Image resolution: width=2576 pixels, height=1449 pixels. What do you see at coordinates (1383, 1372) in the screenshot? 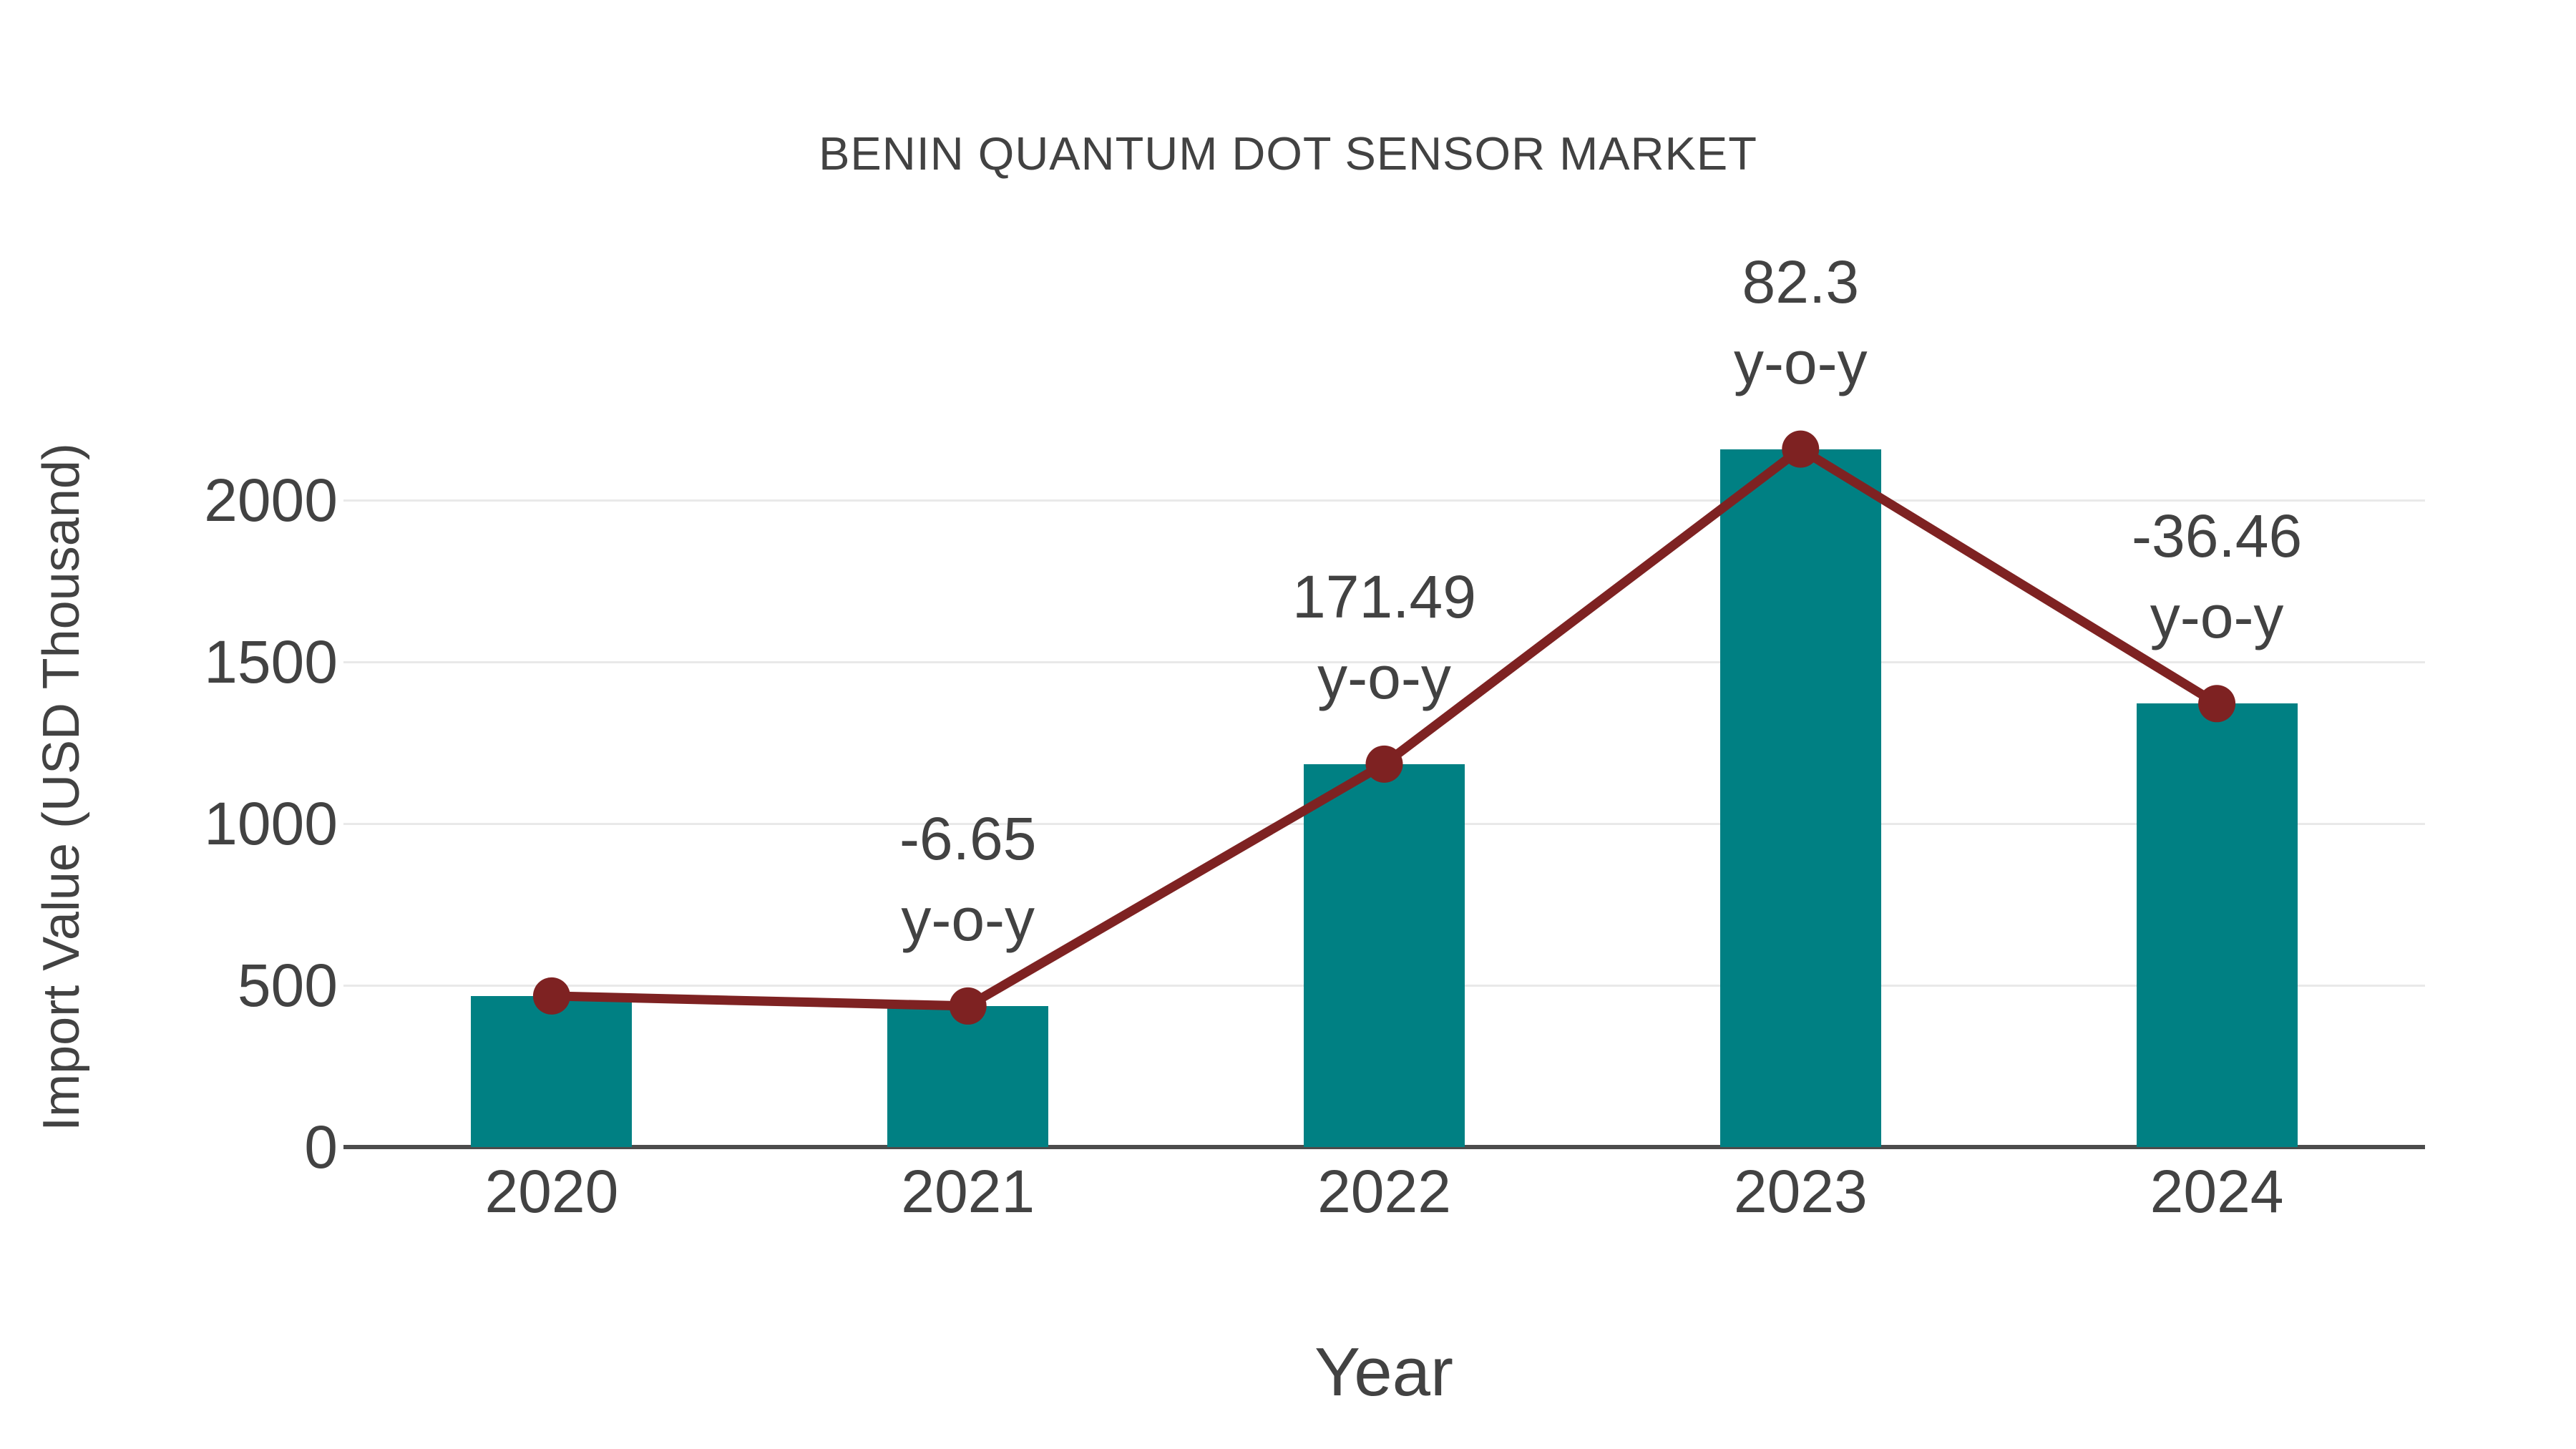
I see `x-axis-title: Year` at bounding box center [1383, 1372].